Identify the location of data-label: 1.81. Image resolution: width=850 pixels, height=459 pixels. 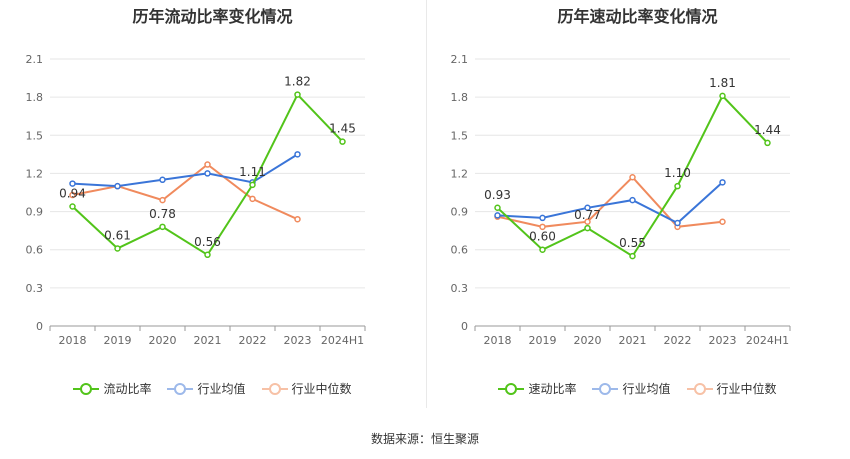
(722, 83).